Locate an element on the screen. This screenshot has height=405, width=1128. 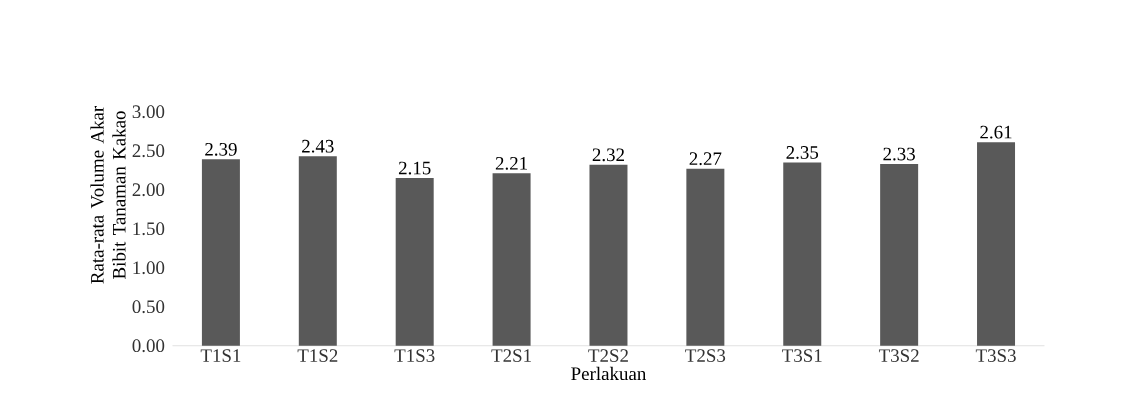
y-tick-label: 2.50 is located at coordinates (148, 151).